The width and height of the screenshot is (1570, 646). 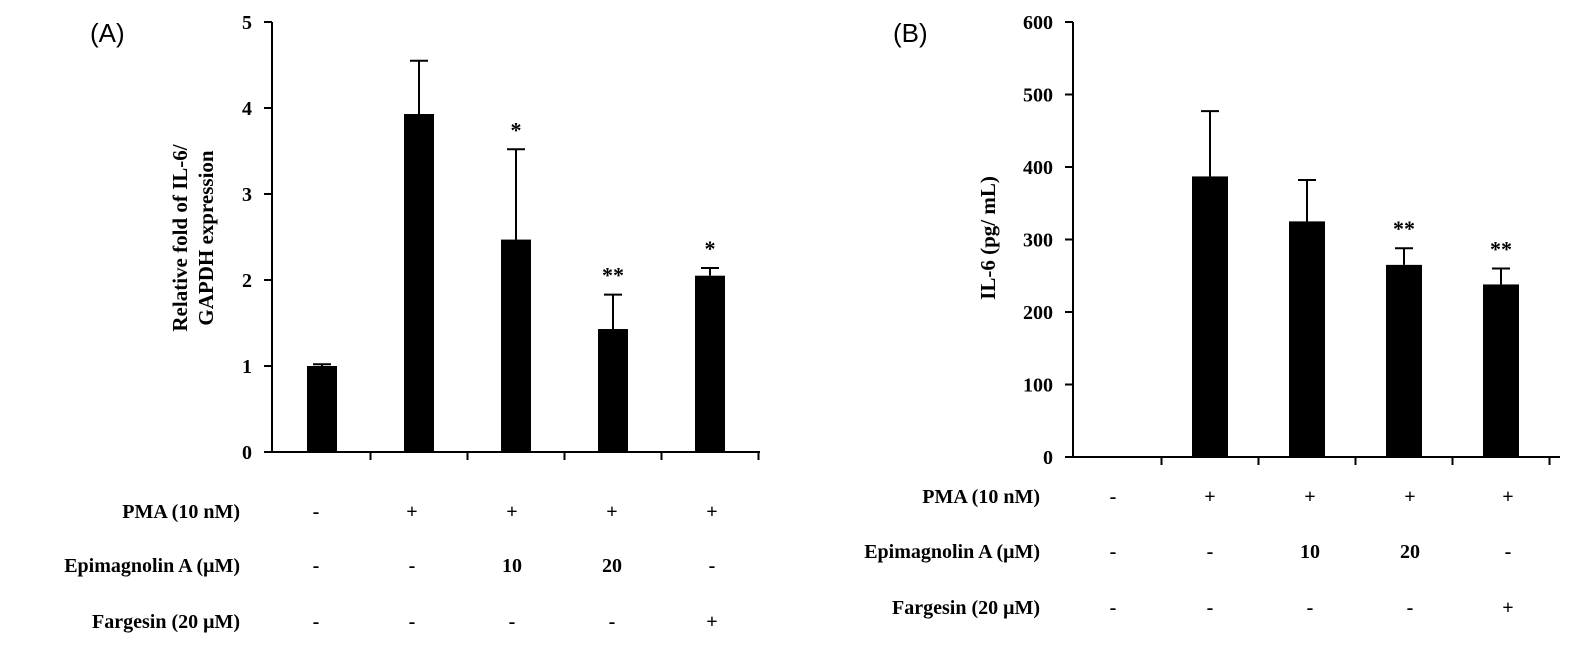 What do you see at coordinates (247, 195) in the screenshot?
I see `y-tick-label: 3` at bounding box center [247, 195].